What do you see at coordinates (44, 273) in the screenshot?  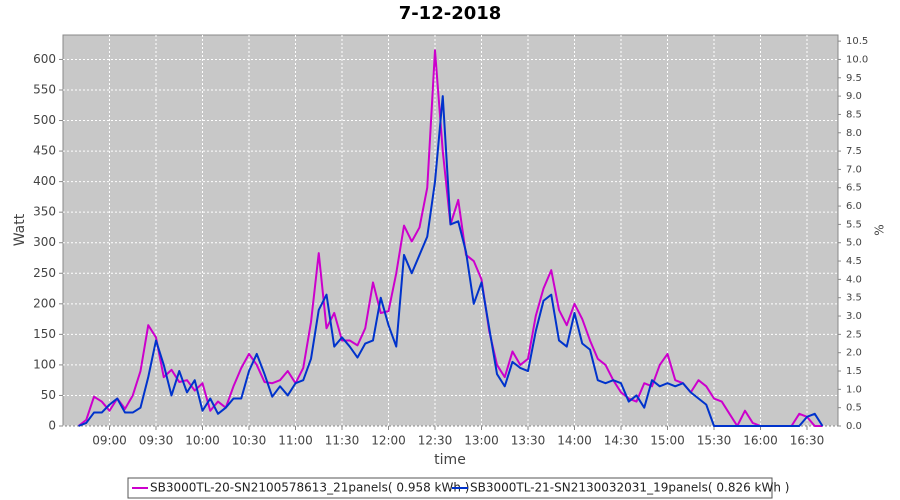 I see `y-tick-label: 250` at bounding box center [44, 273].